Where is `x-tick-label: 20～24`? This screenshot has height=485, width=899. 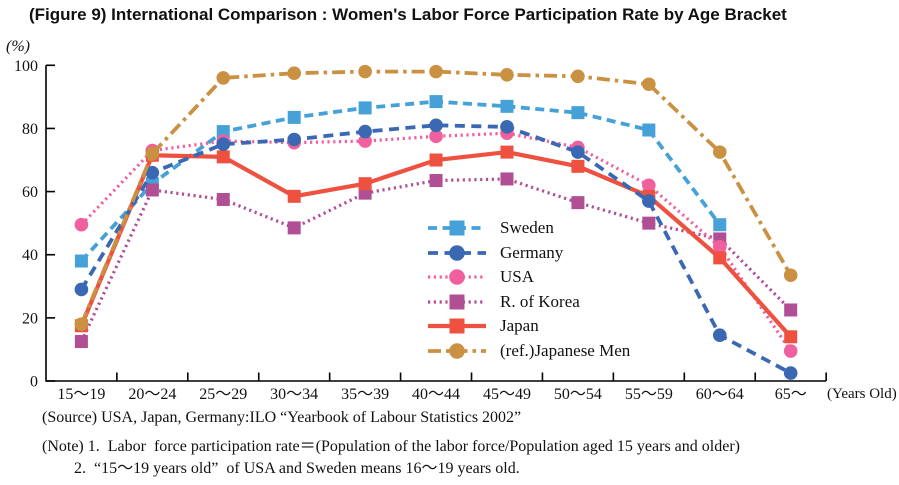
x-tick-label: 20～24 is located at coordinates (152, 394).